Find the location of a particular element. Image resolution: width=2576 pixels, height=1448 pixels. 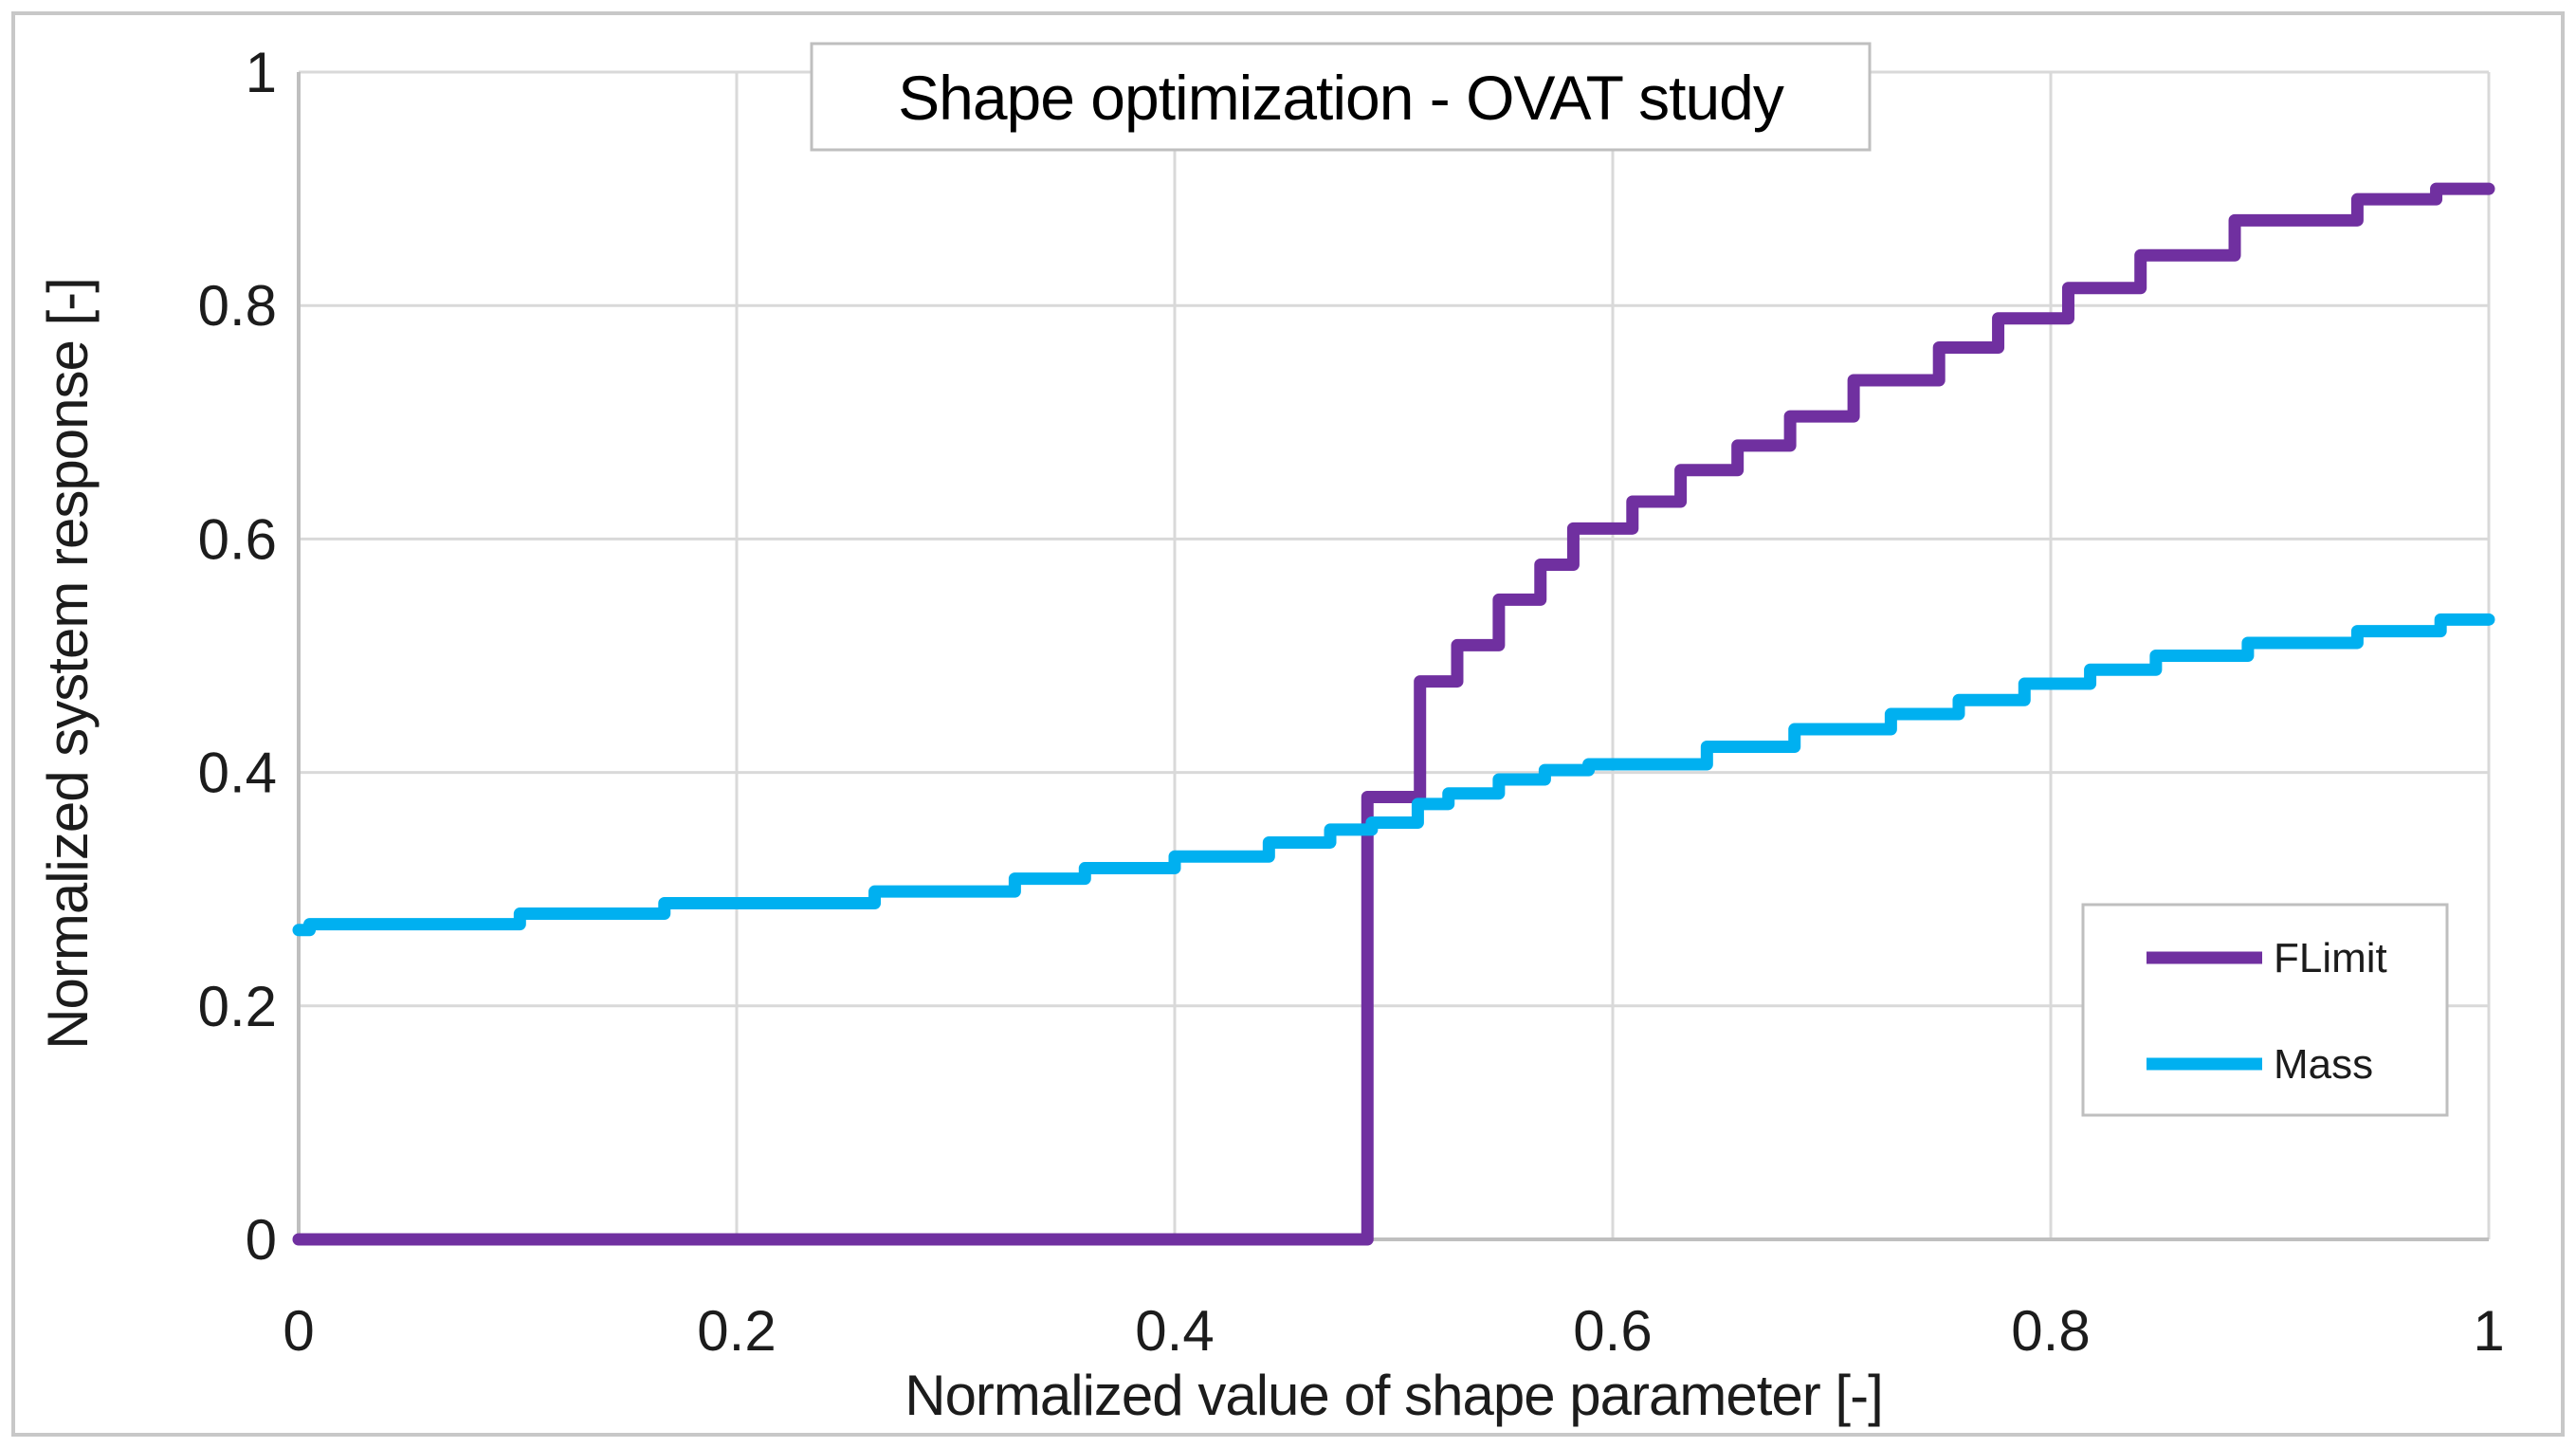

chart-title: Shape optimization - OVAT study is located at coordinates (1341, 98).